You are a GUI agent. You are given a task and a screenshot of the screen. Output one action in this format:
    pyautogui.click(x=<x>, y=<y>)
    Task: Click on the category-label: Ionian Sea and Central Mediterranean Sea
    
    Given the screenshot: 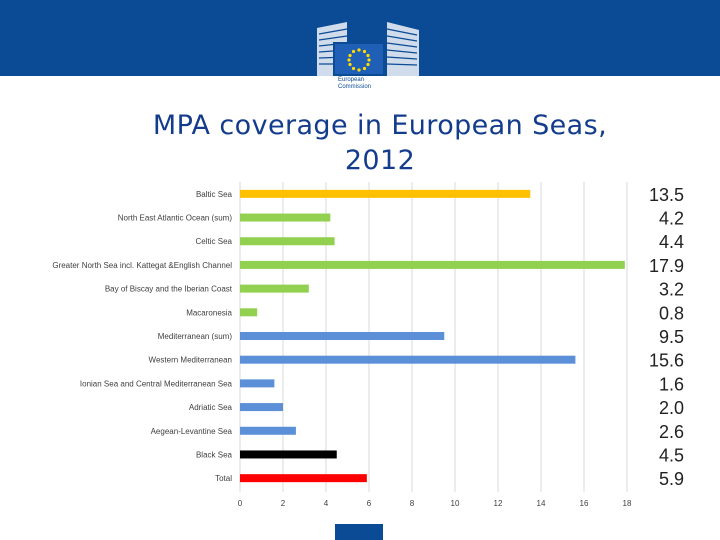 What is the action you would take?
    pyautogui.click(x=156, y=383)
    